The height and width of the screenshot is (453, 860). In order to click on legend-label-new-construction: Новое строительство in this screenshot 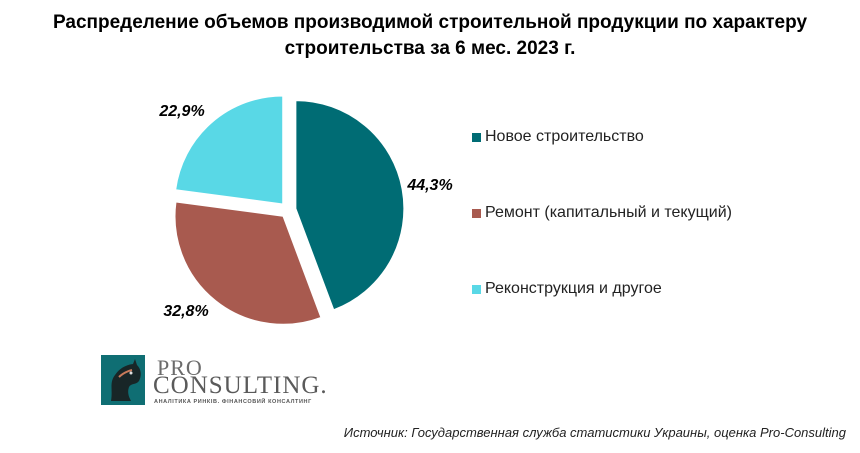, I will do `click(564, 136)`.